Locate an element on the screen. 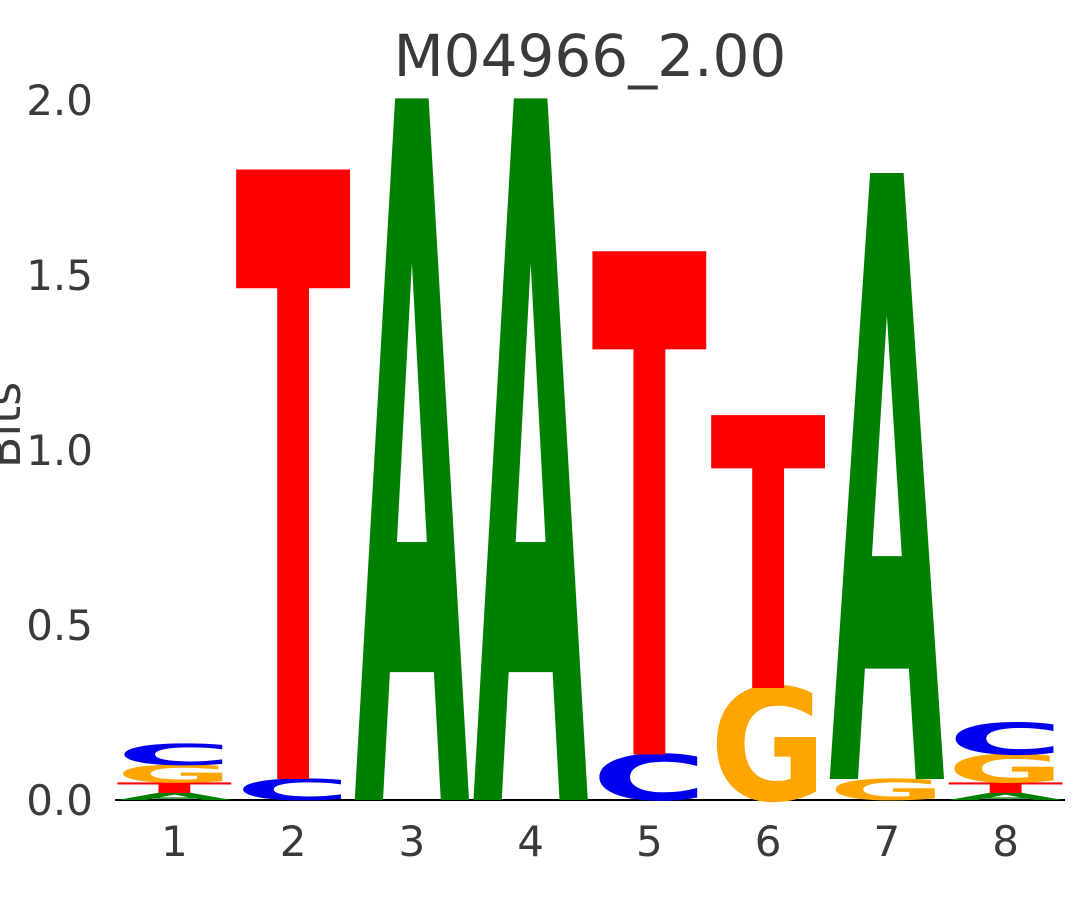 Image resolution: width=1080 pixels, height=900 pixels. y-tick-label: 2.0 is located at coordinates (59, 100).